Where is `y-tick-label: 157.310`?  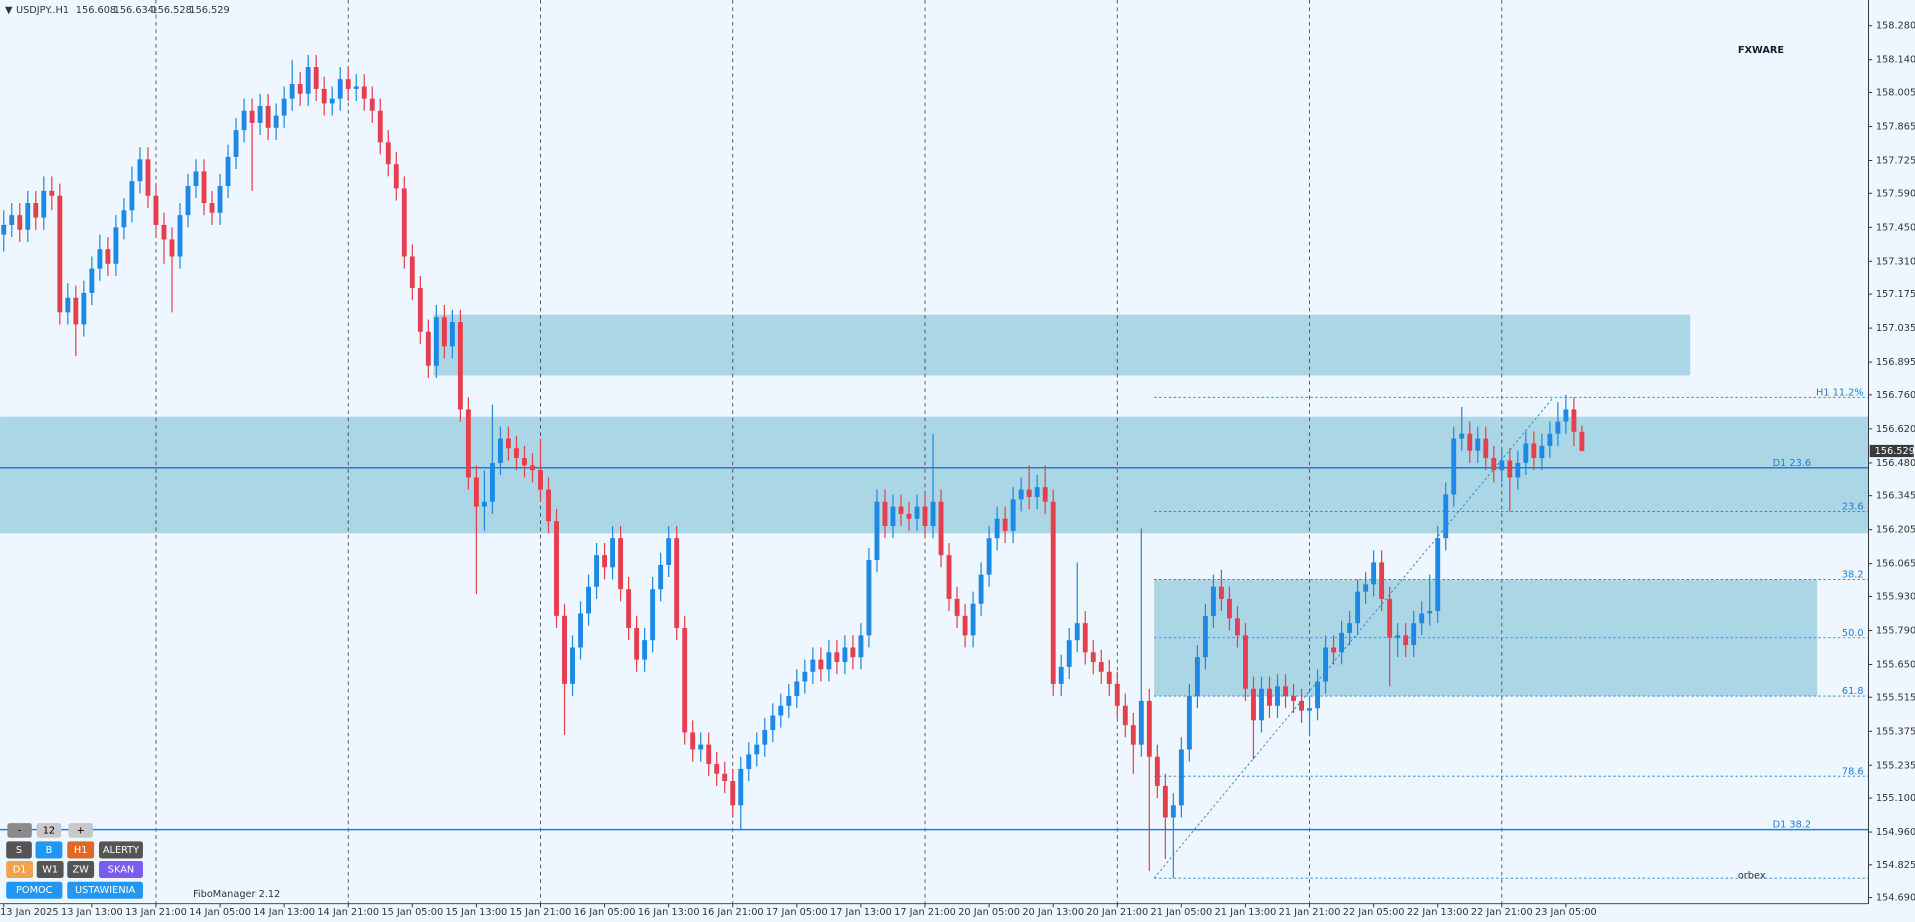
y-tick-label: 157.310 is located at coordinates (1895, 261).